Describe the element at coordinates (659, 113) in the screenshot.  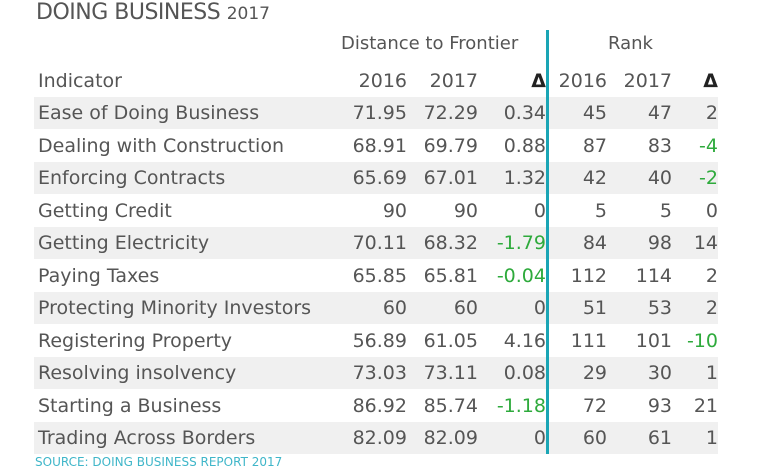
I see `cell-rank-2017: 47` at that location.